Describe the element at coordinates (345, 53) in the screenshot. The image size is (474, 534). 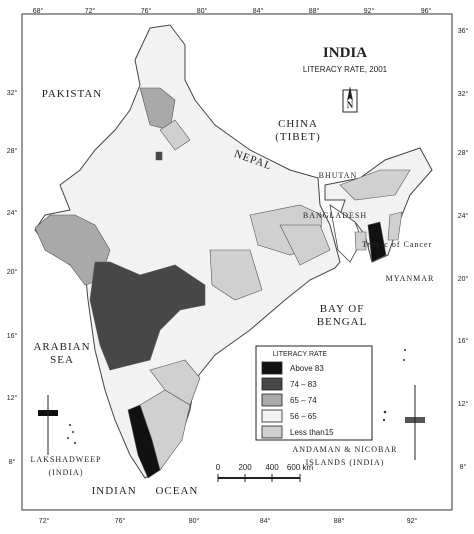
I see `map-title: INDIA` at that location.